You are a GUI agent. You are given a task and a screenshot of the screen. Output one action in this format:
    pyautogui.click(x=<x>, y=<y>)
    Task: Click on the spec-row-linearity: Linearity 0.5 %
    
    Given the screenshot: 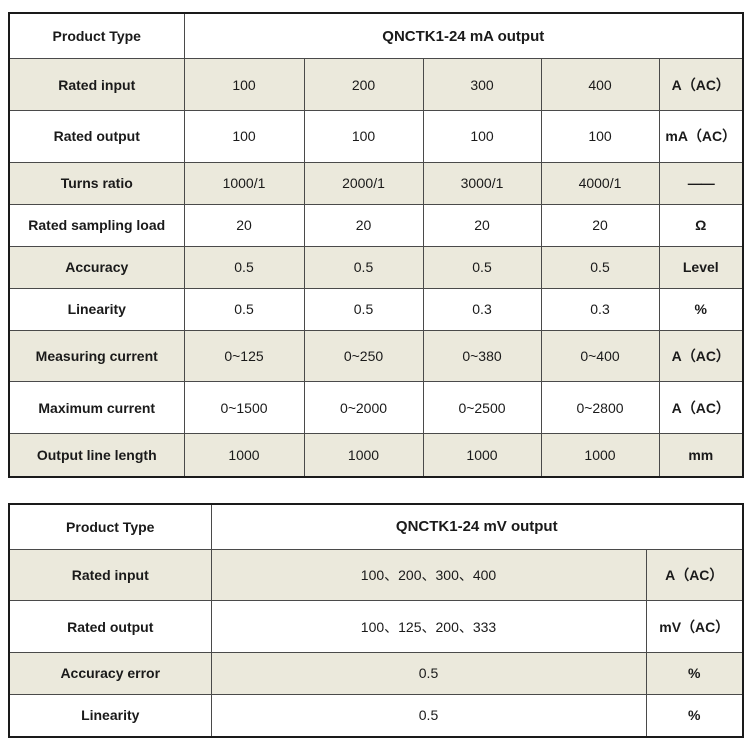 What is the action you would take?
    pyautogui.click(x=376, y=715)
    